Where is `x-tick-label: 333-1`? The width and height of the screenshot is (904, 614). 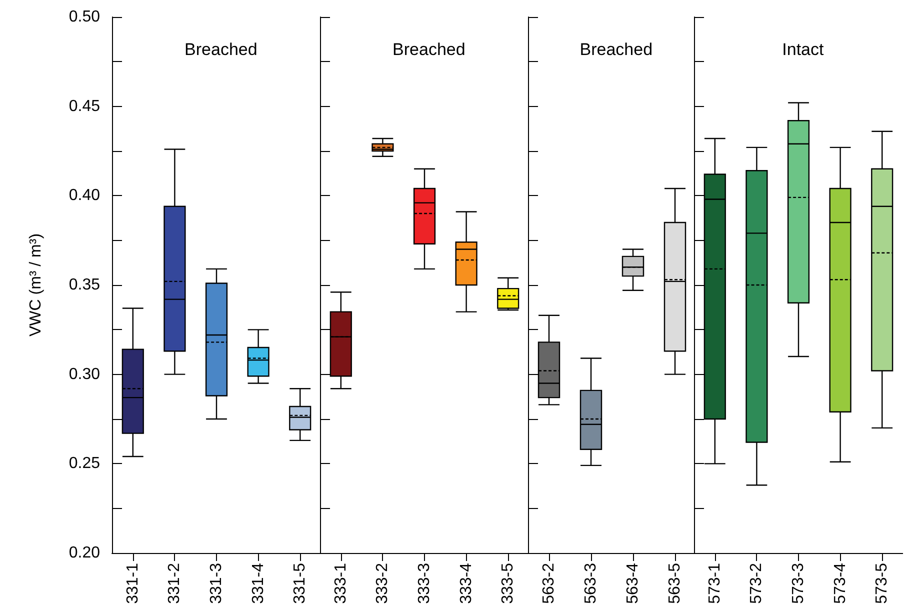
x-tick-label: 333-1 is located at coordinates (341, 583).